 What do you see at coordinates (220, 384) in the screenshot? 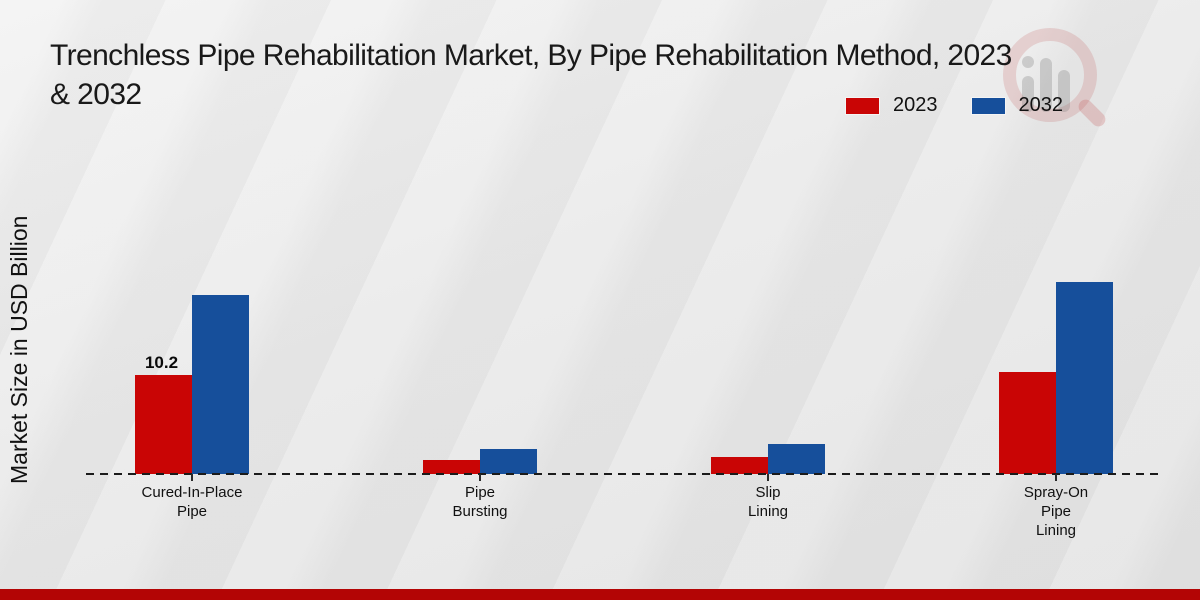
I see `bar-2032-cured-in-place-pipe` at bounding box center [220, 384].